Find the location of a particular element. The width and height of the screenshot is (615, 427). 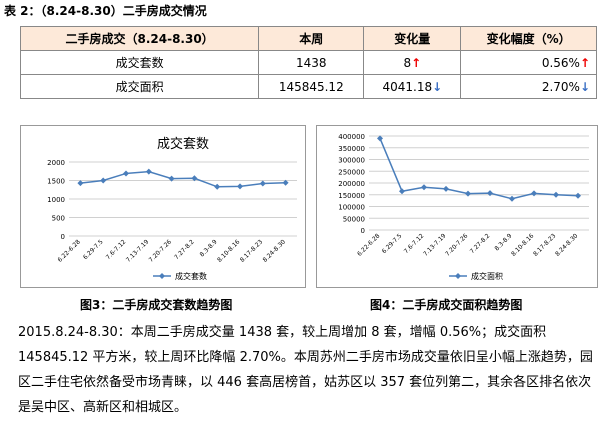

cell-text: 2.70% is located at coordinates (560, 86).